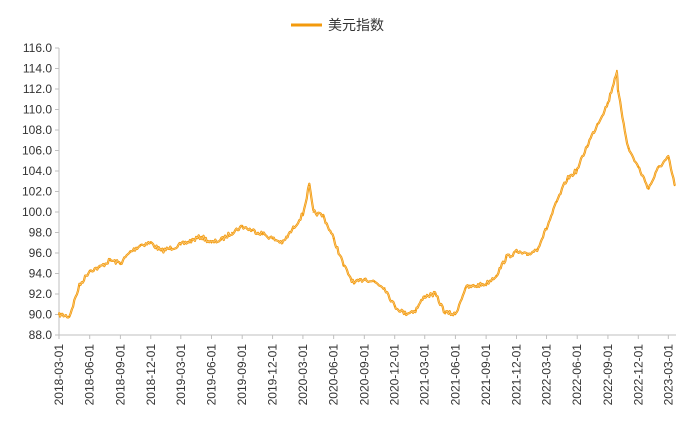 The height and width of the screenshot is (424, 700). Describe the element at coordinates (37, 110) in the screenshot. I see `y-tick-label: 110.0` at that location.